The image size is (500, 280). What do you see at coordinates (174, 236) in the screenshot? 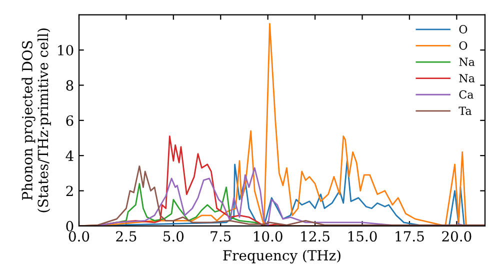
I see `x-tick-label: 5.0` at bounding box center [174, 236].